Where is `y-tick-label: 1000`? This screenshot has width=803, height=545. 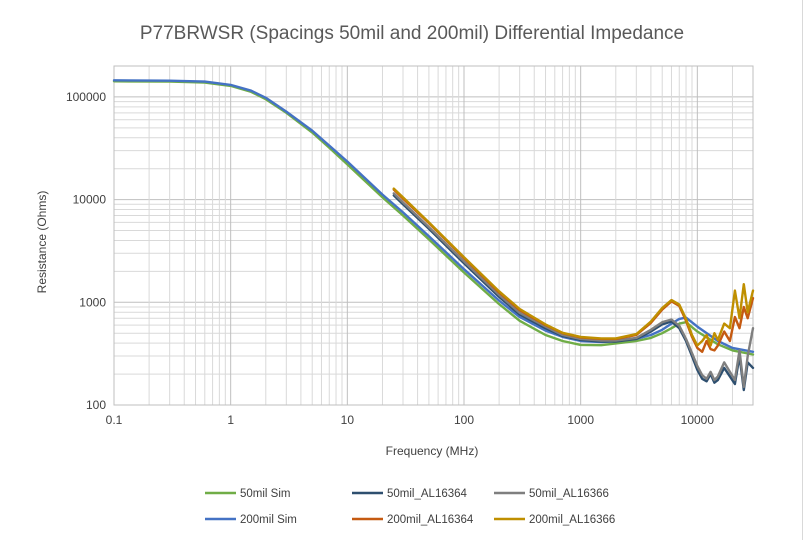
y-tick-label: 1000 is located at coordinates (92, 302).